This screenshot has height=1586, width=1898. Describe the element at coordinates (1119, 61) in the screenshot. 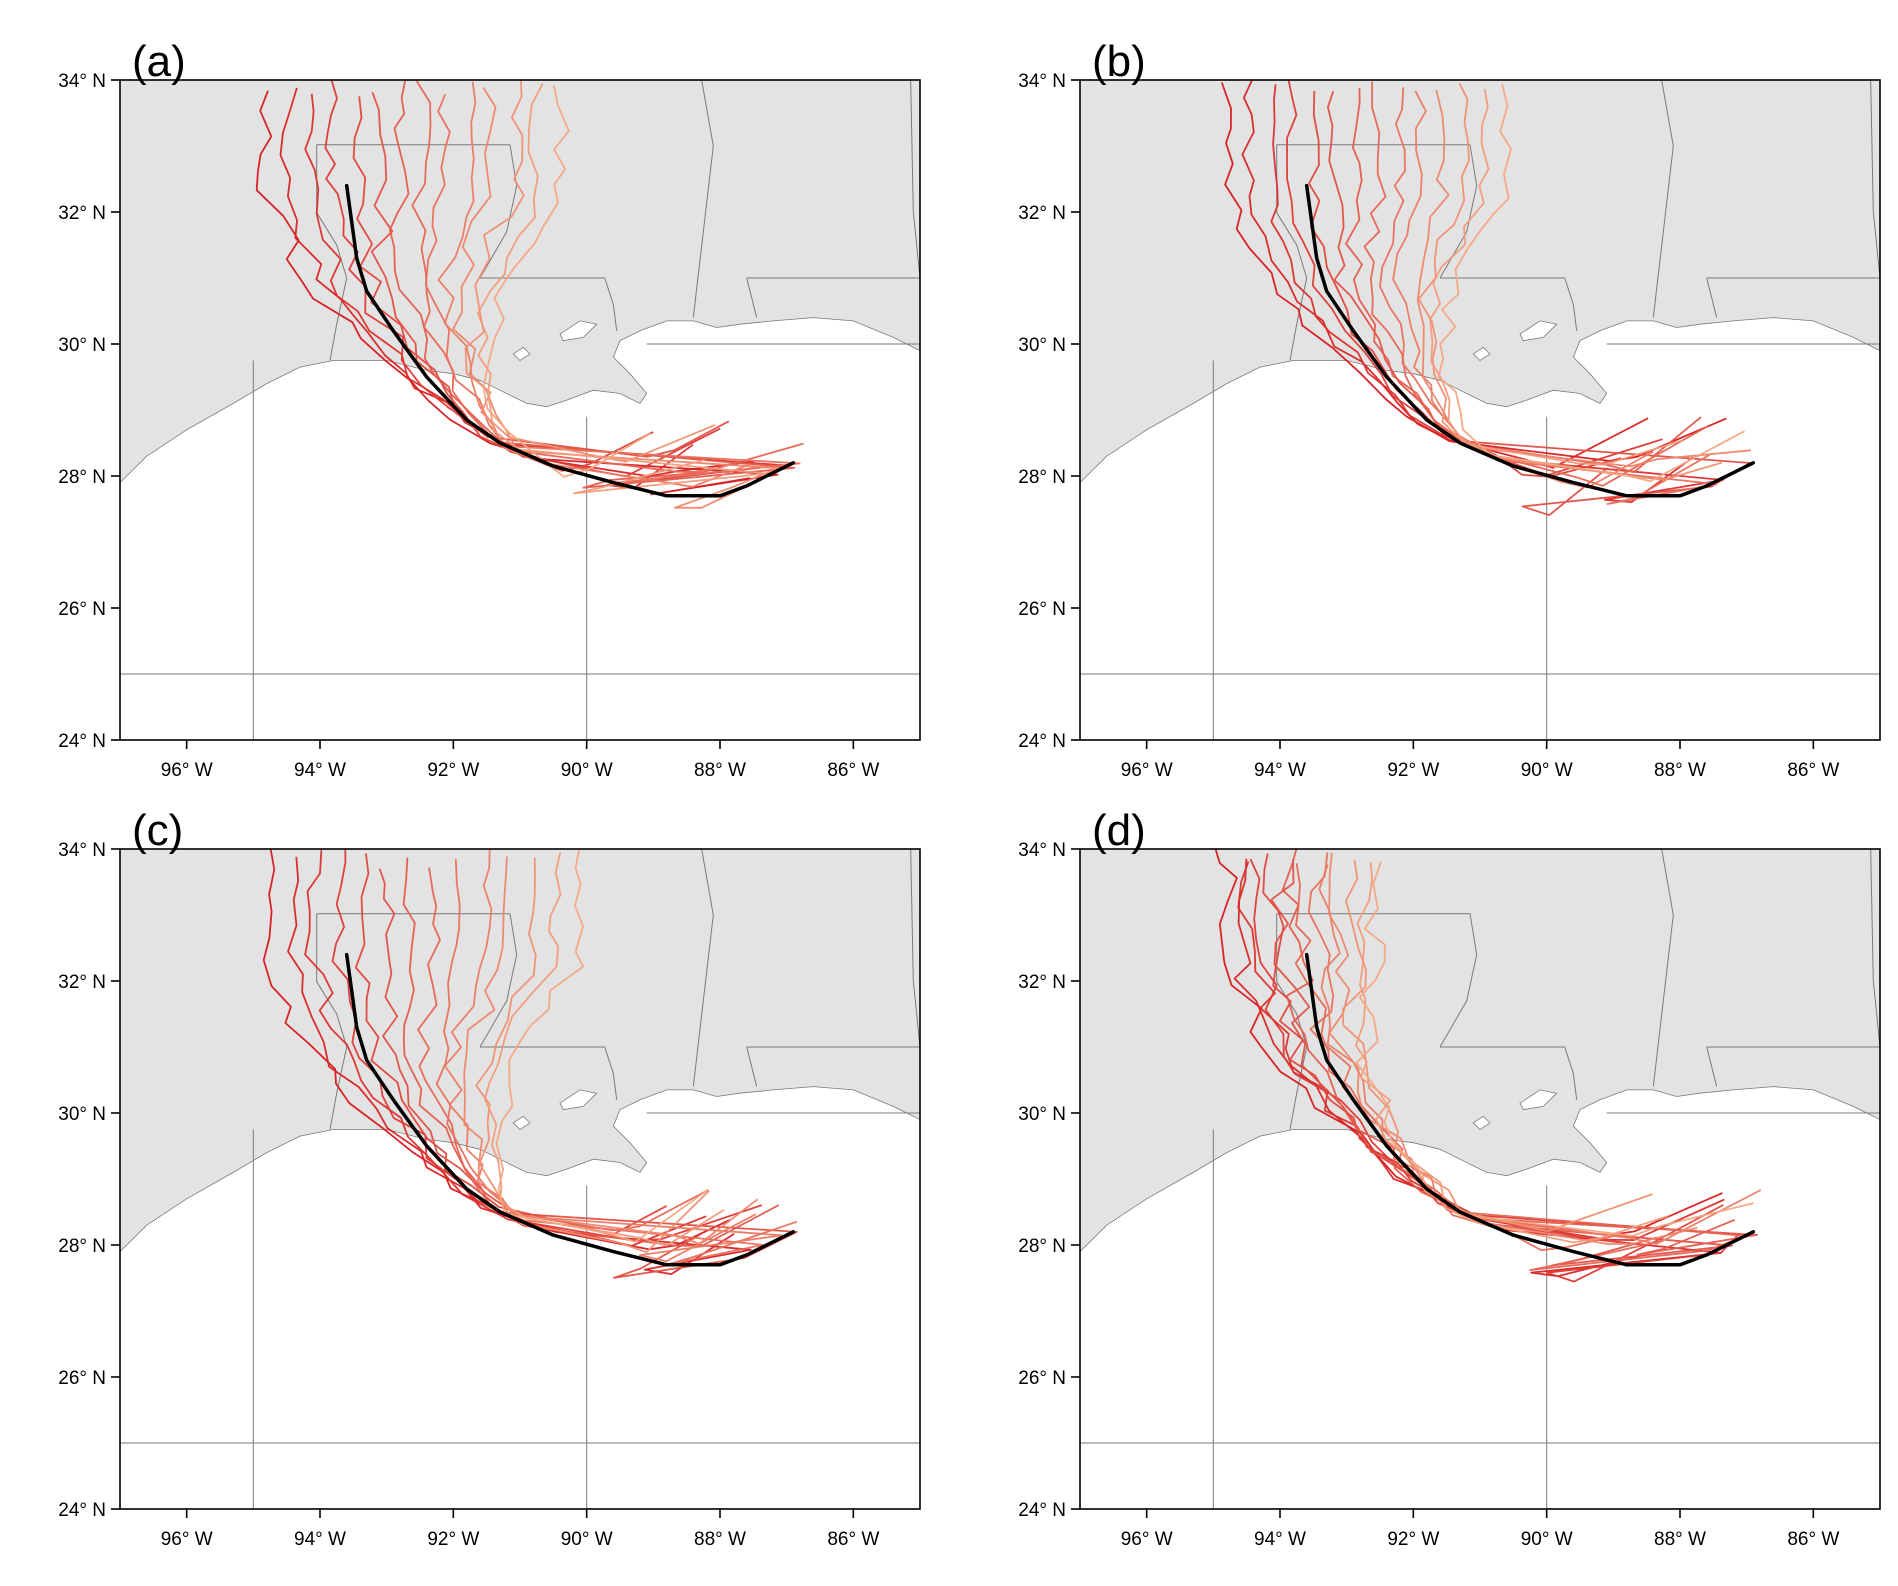

I see `panel-label: (b)` at that location.